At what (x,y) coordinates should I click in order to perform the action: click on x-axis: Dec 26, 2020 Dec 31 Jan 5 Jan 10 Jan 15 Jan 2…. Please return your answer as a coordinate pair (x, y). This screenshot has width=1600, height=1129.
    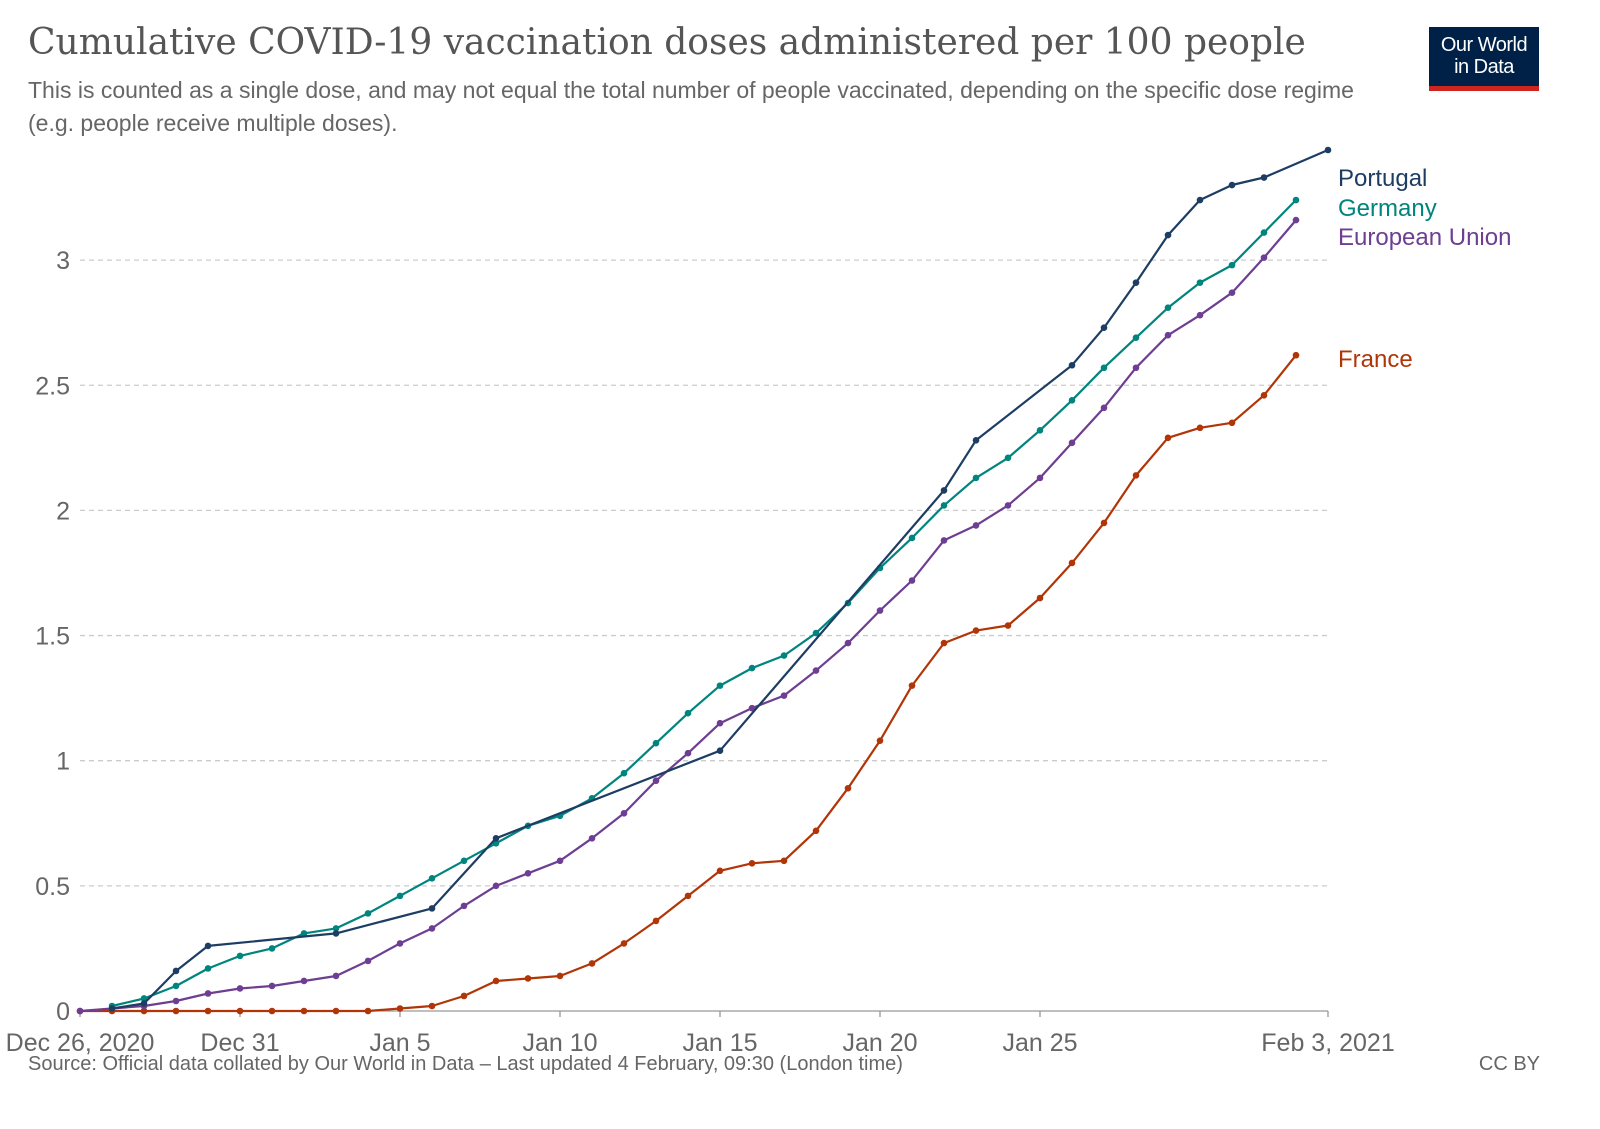
    Looking at the image, I should click on (700, 1033).